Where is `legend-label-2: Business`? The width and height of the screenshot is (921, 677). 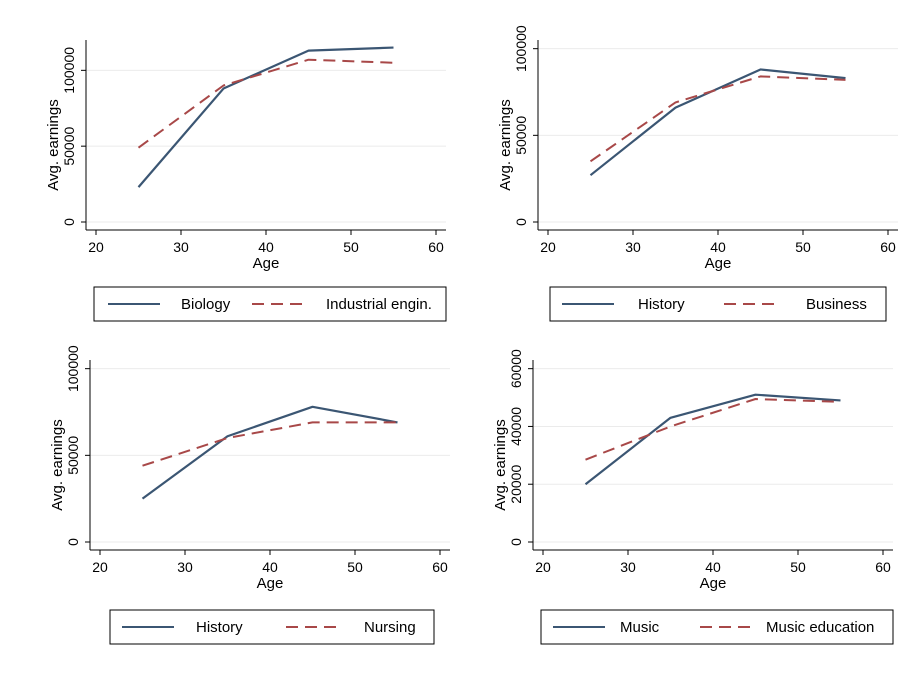
legend-label-2: Business is located at coordinates (836, 304).